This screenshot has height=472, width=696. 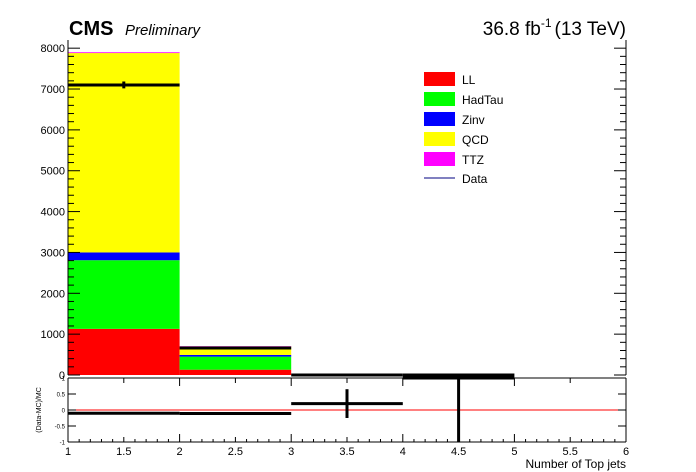 I want to click on energy-label: (13 TeV), so click(x=590, y=29).